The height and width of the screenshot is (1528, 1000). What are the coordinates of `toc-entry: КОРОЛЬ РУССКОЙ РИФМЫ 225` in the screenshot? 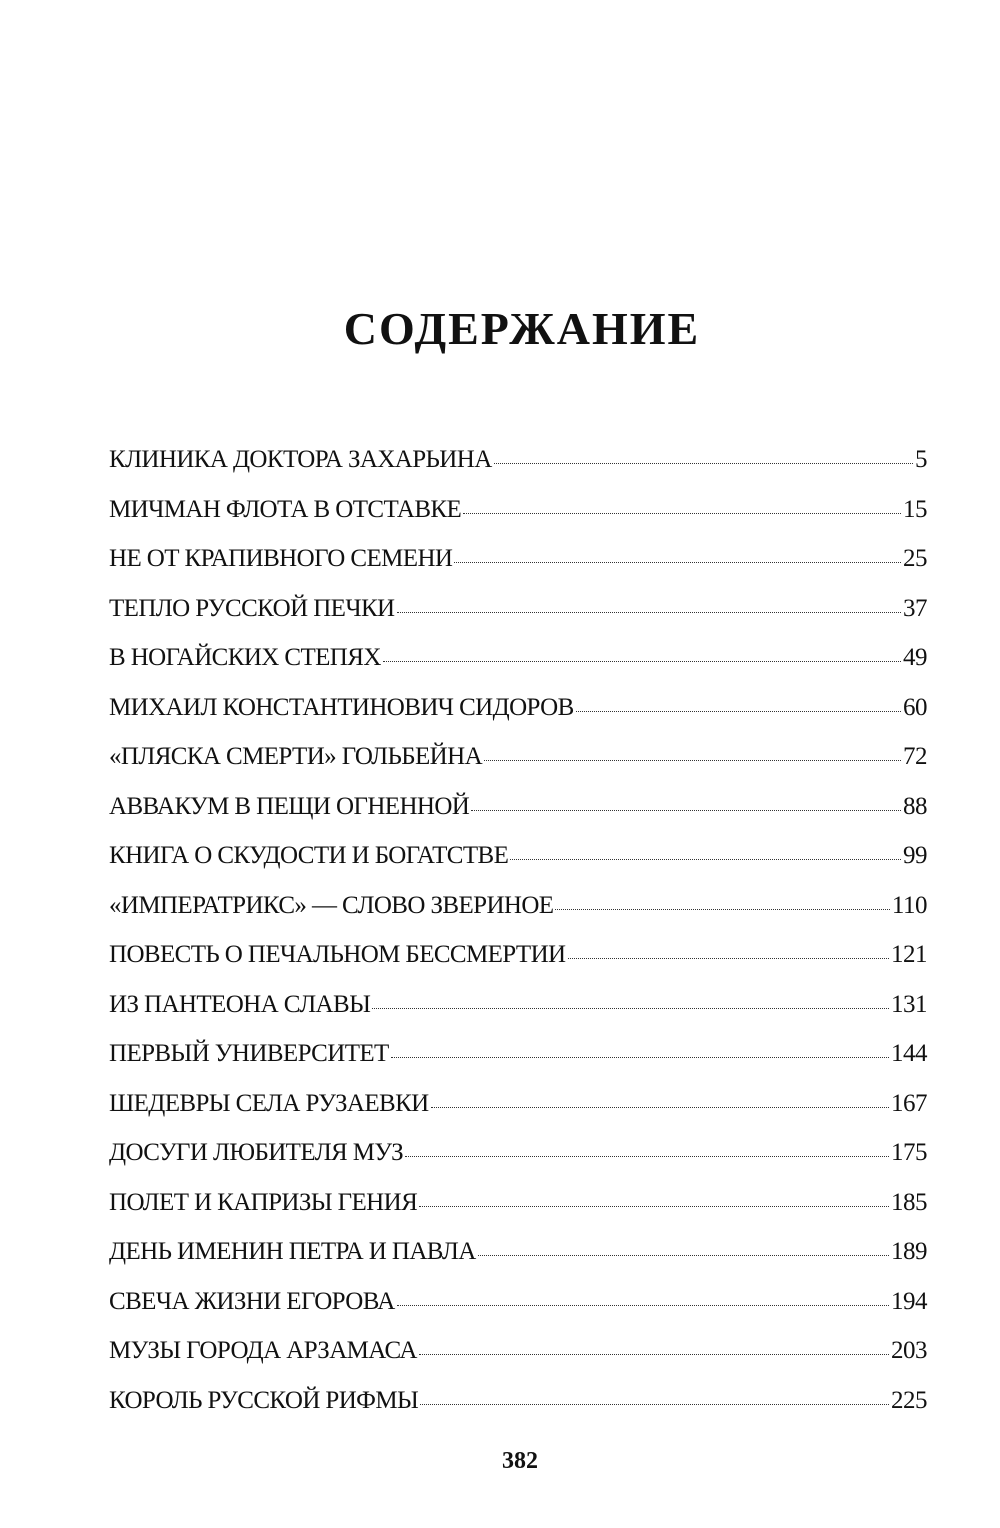 It's located at (518, 1411).